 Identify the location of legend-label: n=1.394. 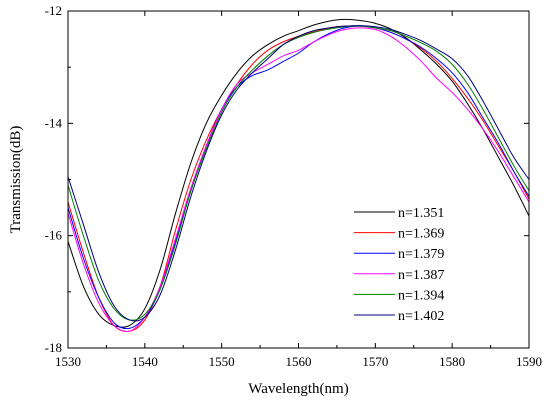
(421, 295).